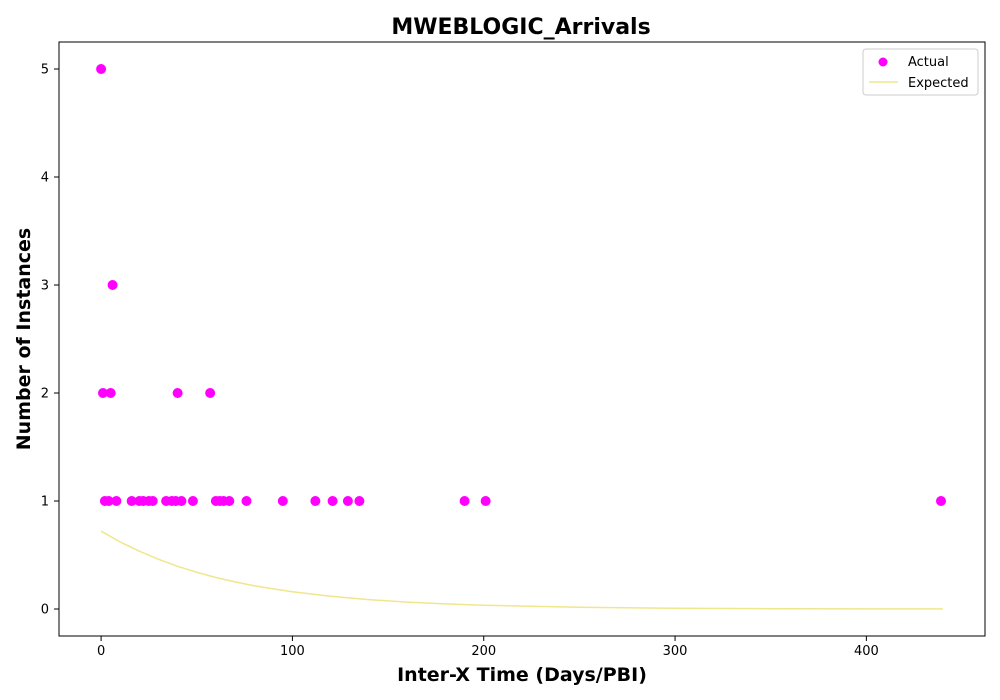 The image size is (1000, 700). Describe the element at coordinates (50, 340) in the screenshot. I see `y-axis: 0 1 2 3 4 5` at that location.